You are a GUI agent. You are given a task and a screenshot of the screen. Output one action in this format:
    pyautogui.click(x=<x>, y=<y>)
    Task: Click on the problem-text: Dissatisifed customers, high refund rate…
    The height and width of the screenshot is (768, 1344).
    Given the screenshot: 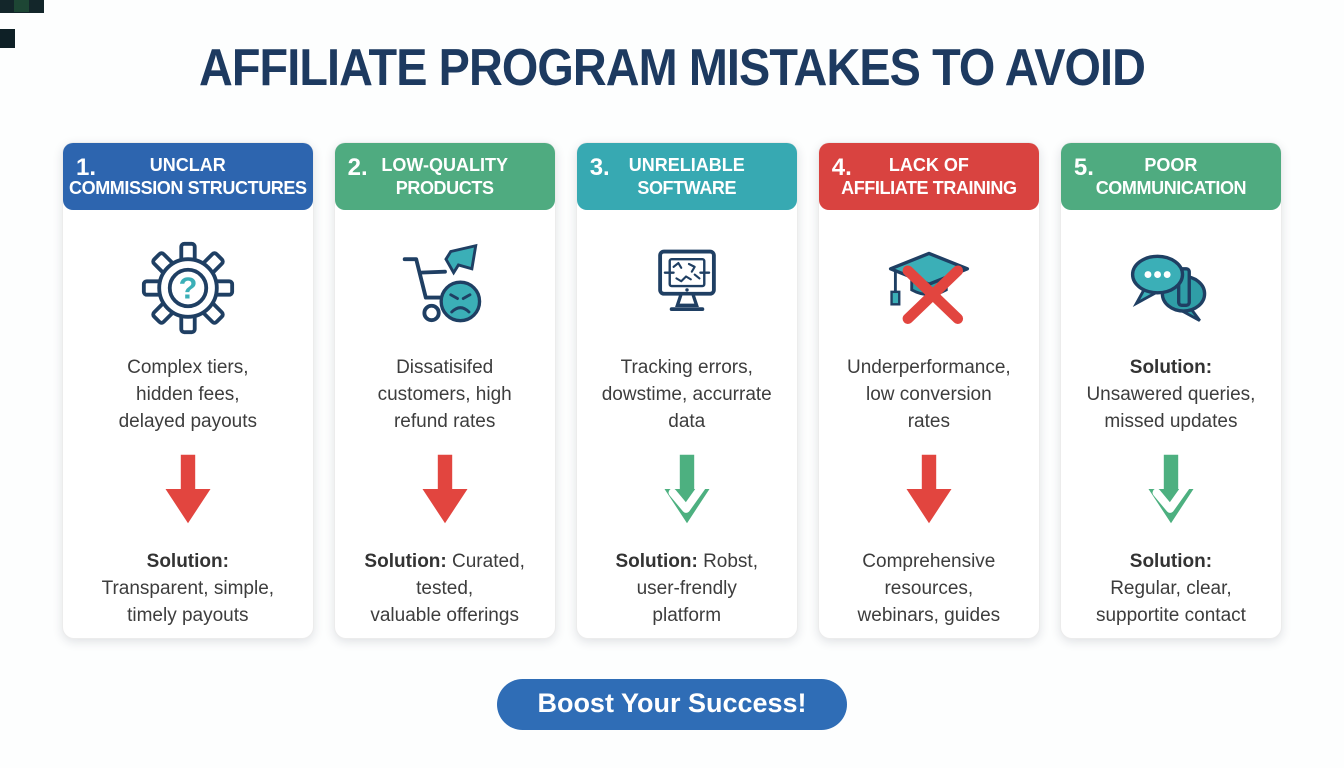 What is the action you would take?
    pyautogui.click(x=444, y=394)
    